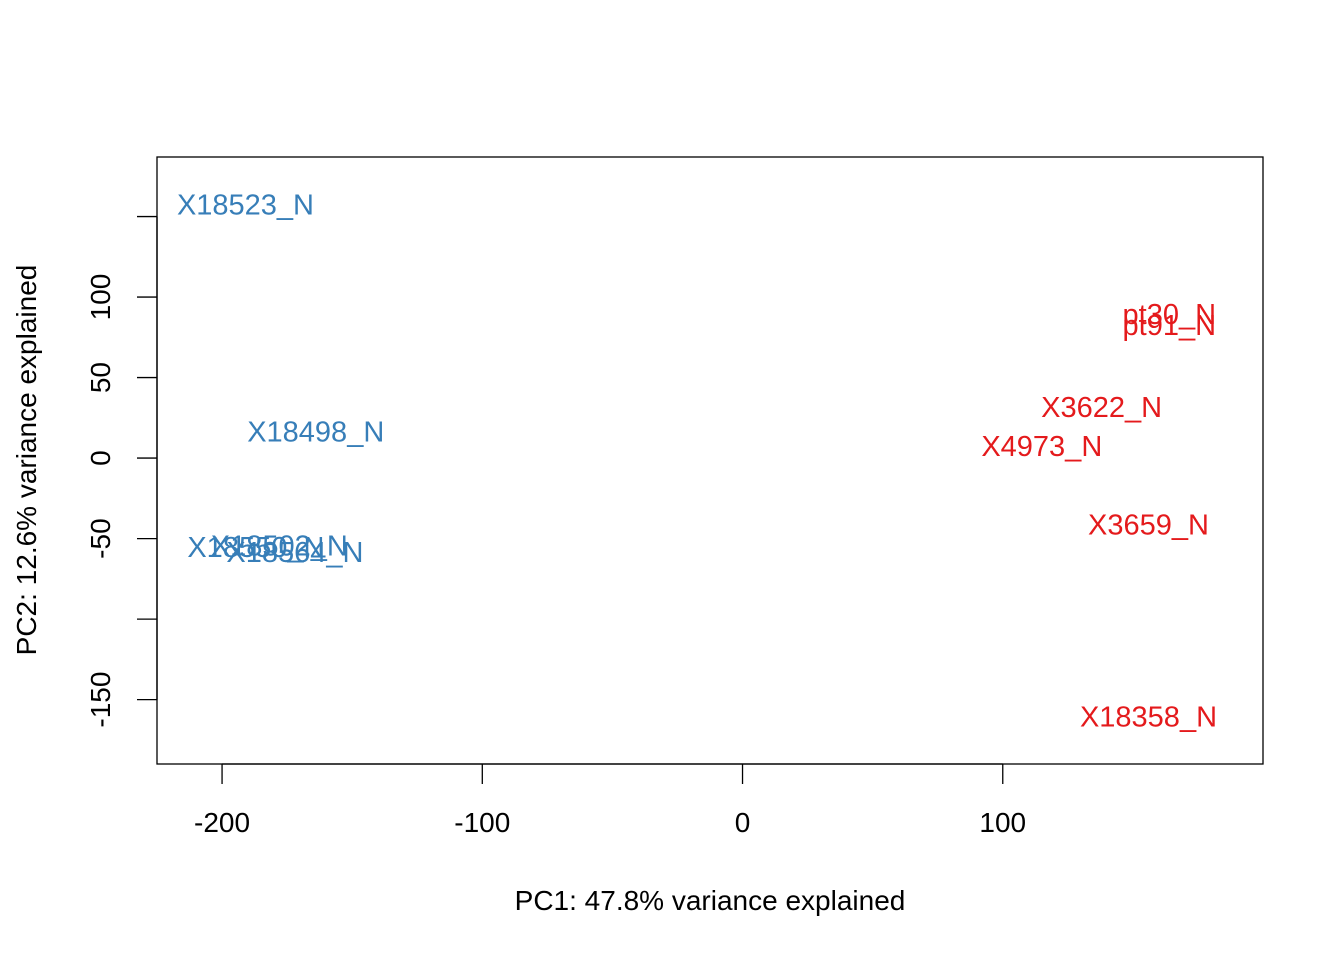 The height and width of the screenshot is (960, 1344). I want to click on point-label: pt91_N, so click(1170, 326).